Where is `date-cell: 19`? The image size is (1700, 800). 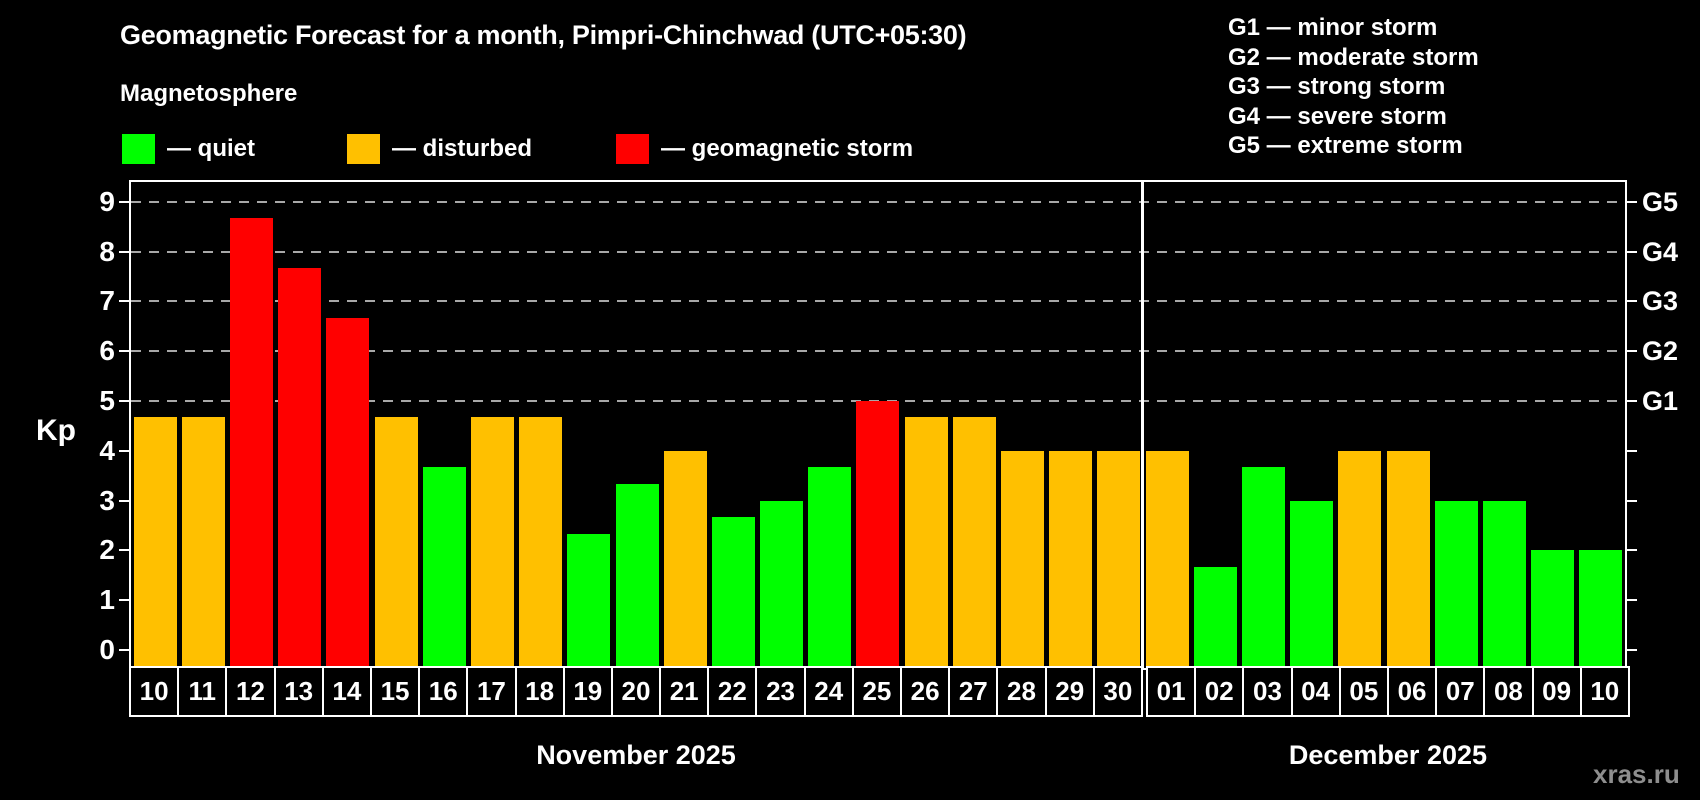
date-cell: 19 is located at coordinates (587, 691).